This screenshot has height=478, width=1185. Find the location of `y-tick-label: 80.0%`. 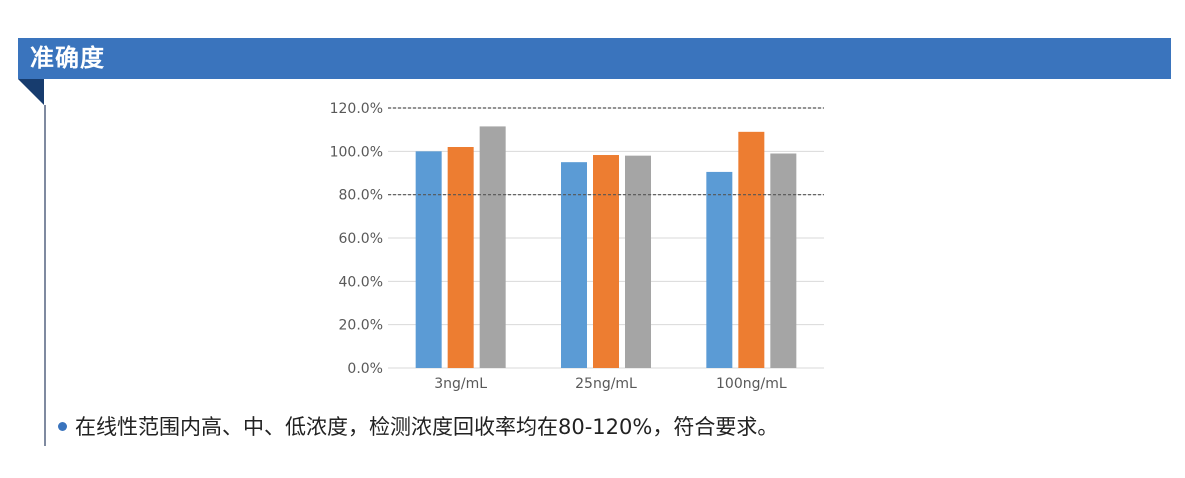

y-tick-label: 80.0% is located at coordinates (361, 196).